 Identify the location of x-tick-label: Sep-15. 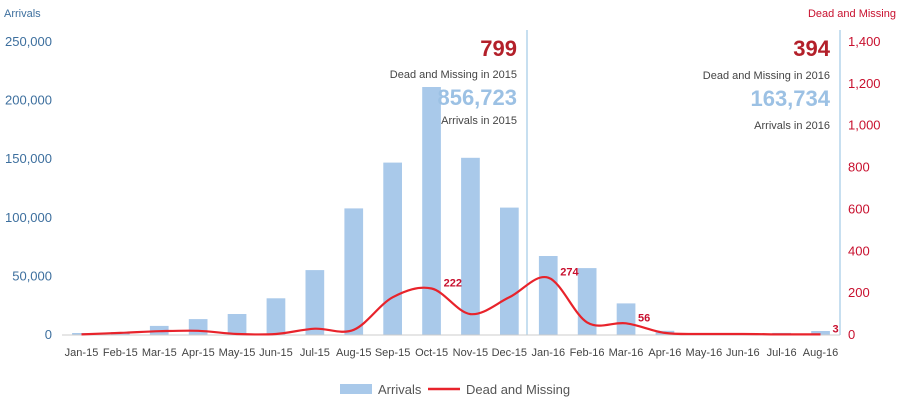
(392, 353).